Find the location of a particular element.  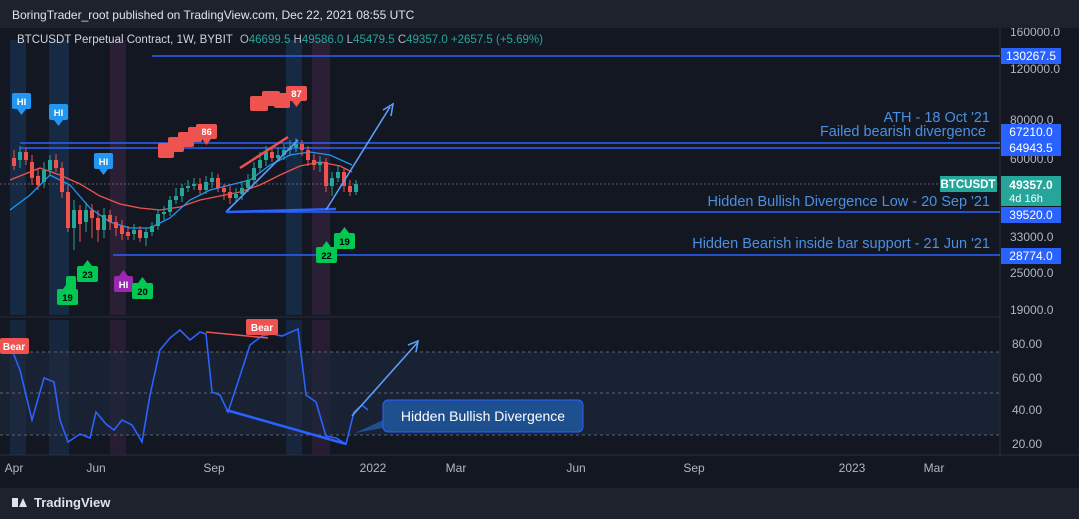

tradingview-logo-icon is located at coordinates (20, 502).